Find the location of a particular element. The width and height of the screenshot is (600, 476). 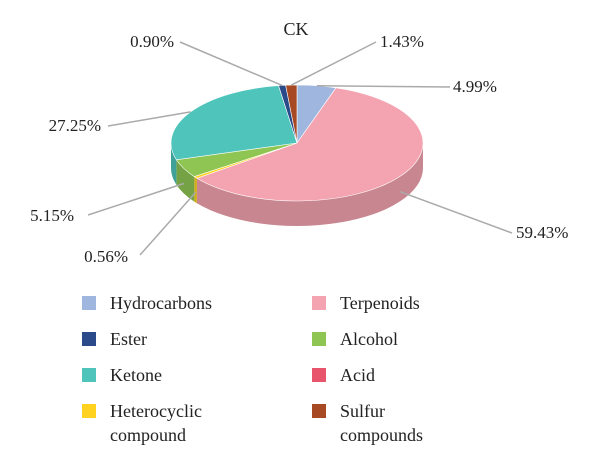

legend-item-acid: Acid is located at coordinates (427, 375).